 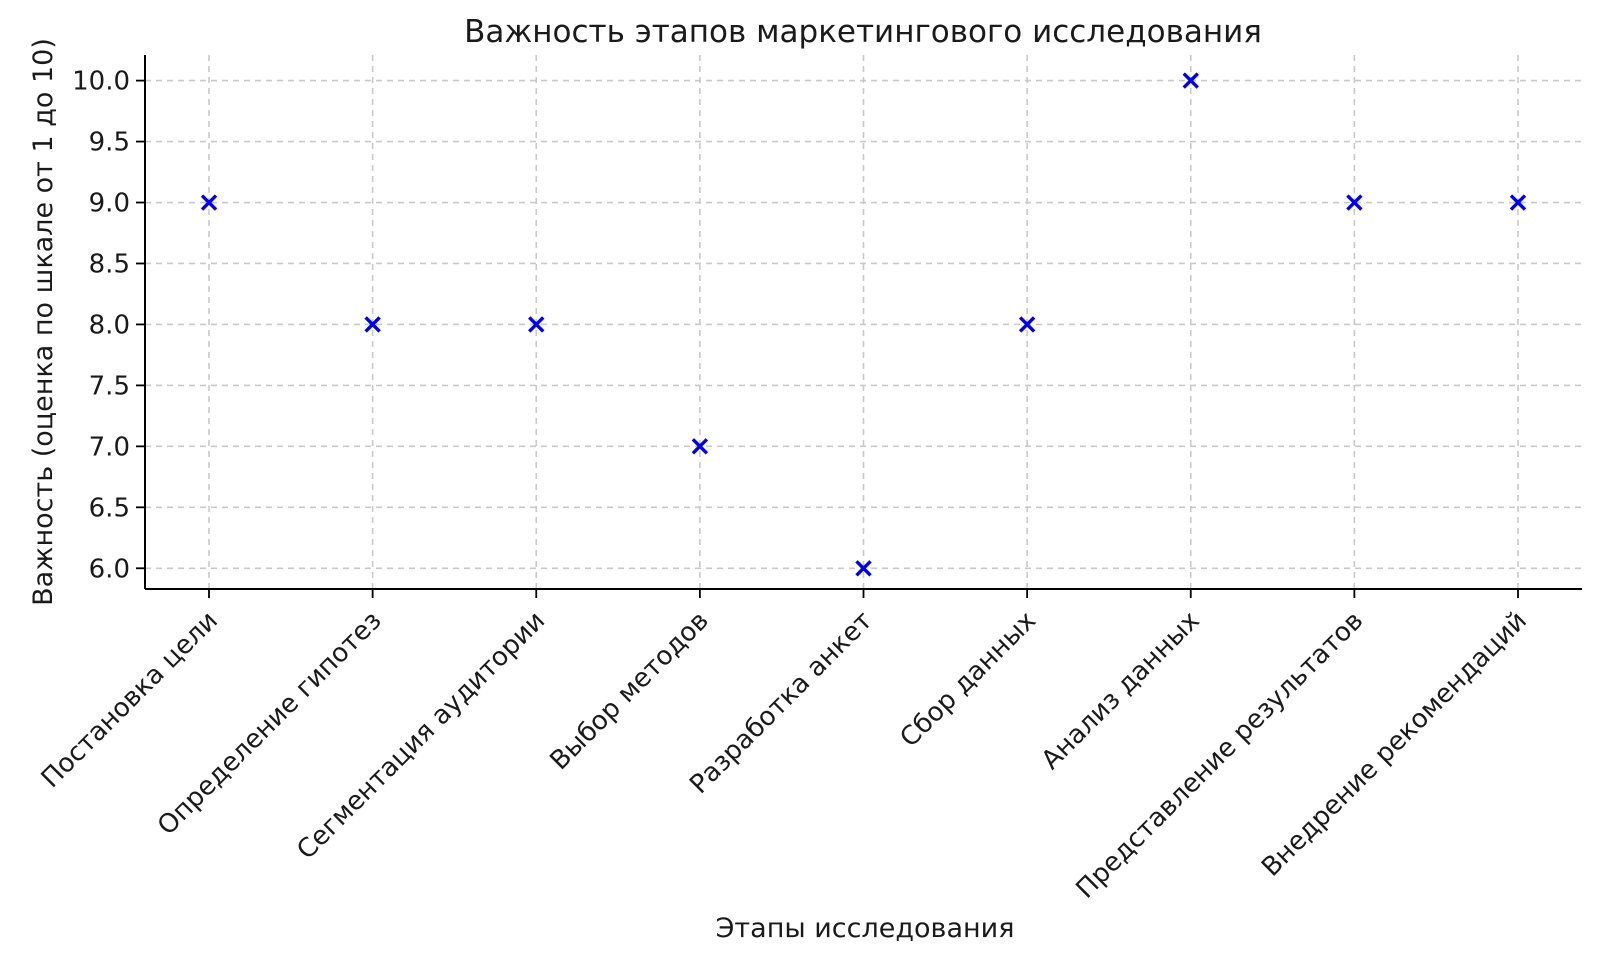 What do you see at coordinates (109, 447) in the screenshot?
I see `y-tick-label: 7.0` at bounding box center [109, 447].